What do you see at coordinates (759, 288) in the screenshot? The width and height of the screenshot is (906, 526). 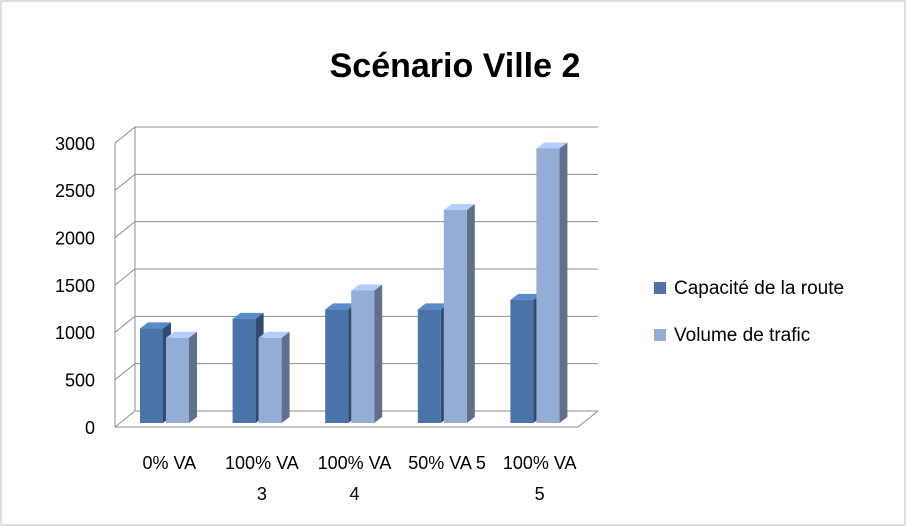 I see `legend-label: Capacité de la route` at bounding box center [759, 288].